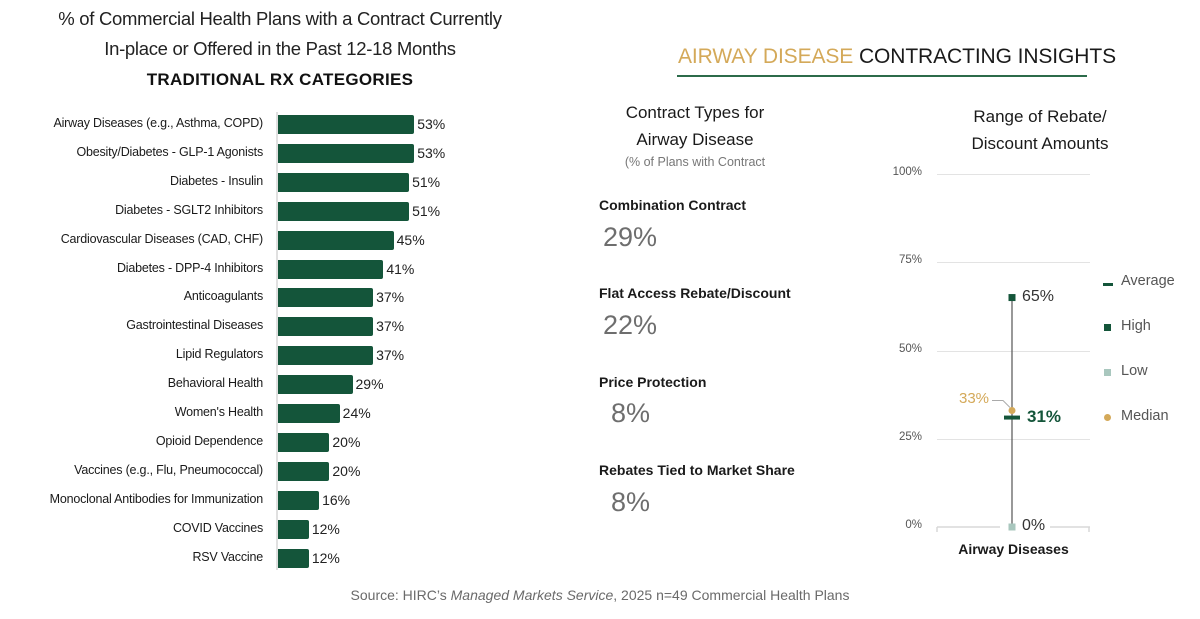 This screenshot has width=1200, height=619. What do you see at coordinates (410, 239) in the screenshot?
I see `bar-value-label: 45%` at bounding box center [410, 239].